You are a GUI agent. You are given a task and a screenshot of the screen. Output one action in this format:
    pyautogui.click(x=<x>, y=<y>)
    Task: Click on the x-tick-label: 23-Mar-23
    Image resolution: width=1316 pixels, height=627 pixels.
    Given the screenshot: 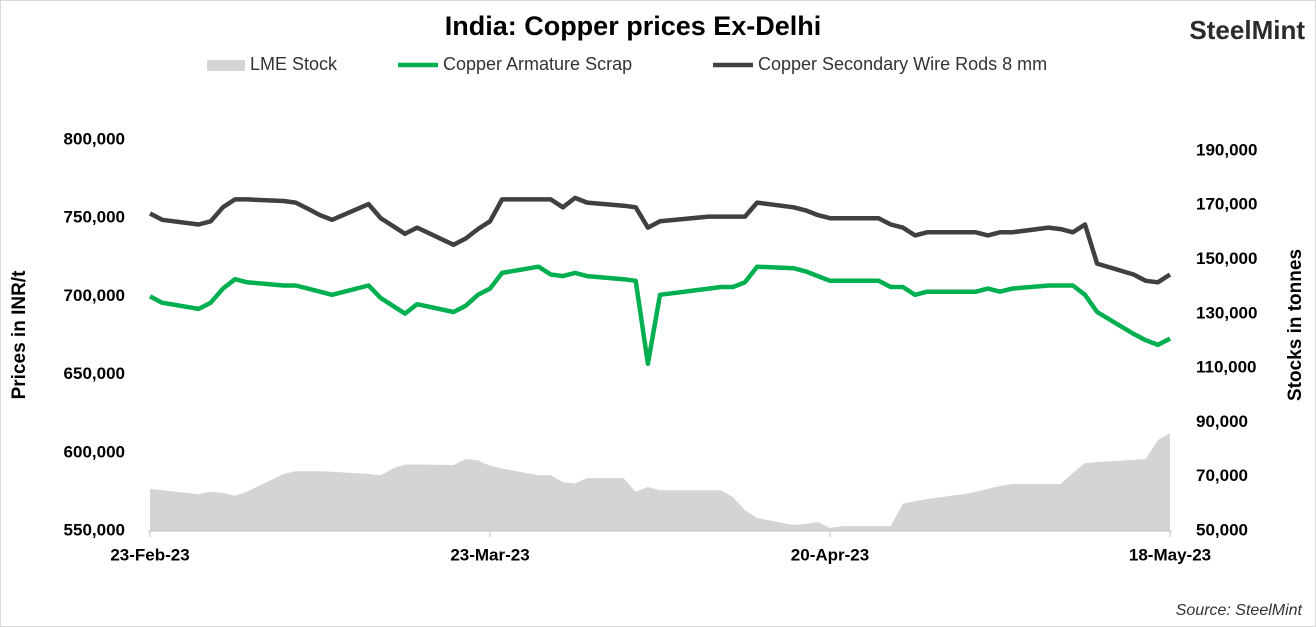 What is the action you would take?
    pyautogui.click(x=489, y=554)
    